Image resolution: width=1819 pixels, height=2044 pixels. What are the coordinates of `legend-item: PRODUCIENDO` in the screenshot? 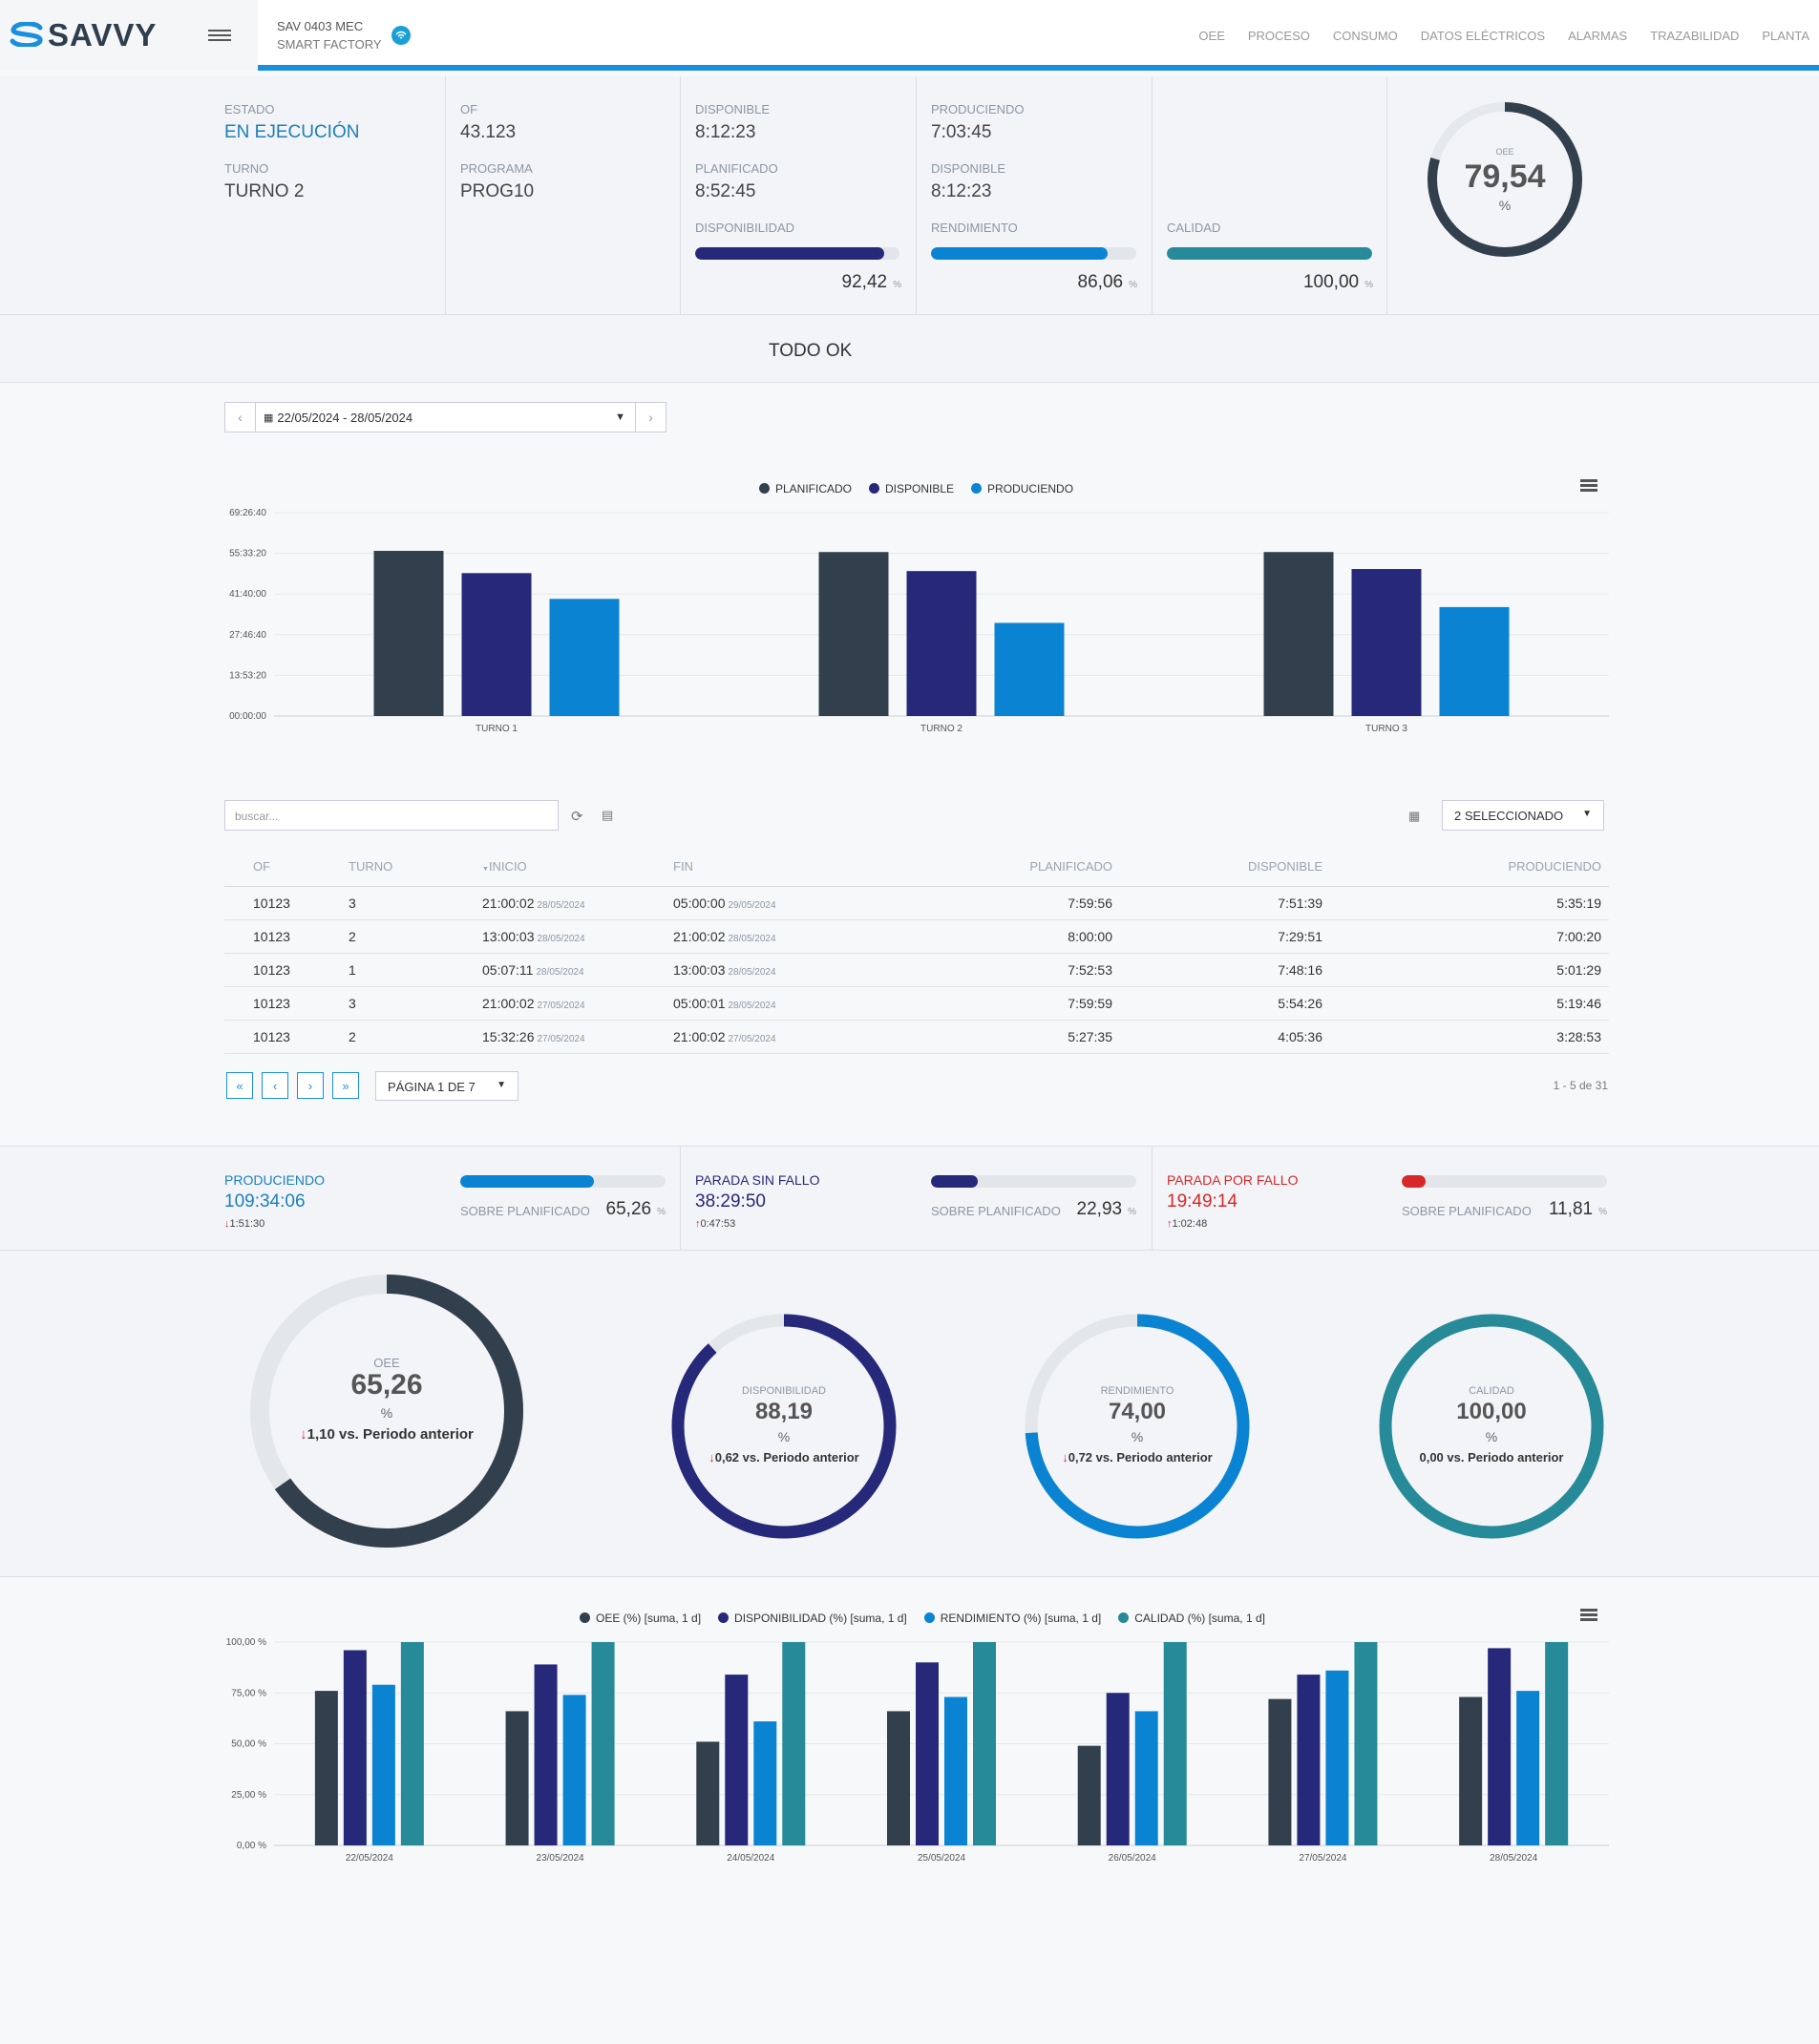 It's located at (1022, 488).